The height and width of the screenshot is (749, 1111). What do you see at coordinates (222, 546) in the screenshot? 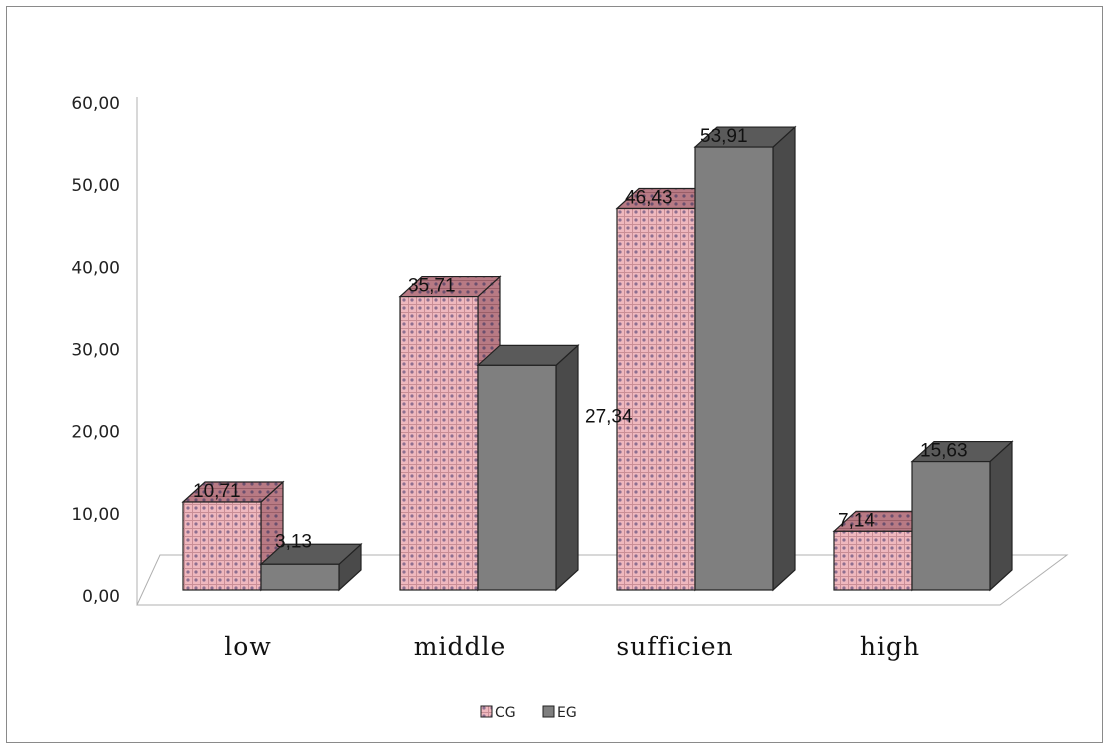
I see `bar-cg-low-front` at bounding box center [222, 546].